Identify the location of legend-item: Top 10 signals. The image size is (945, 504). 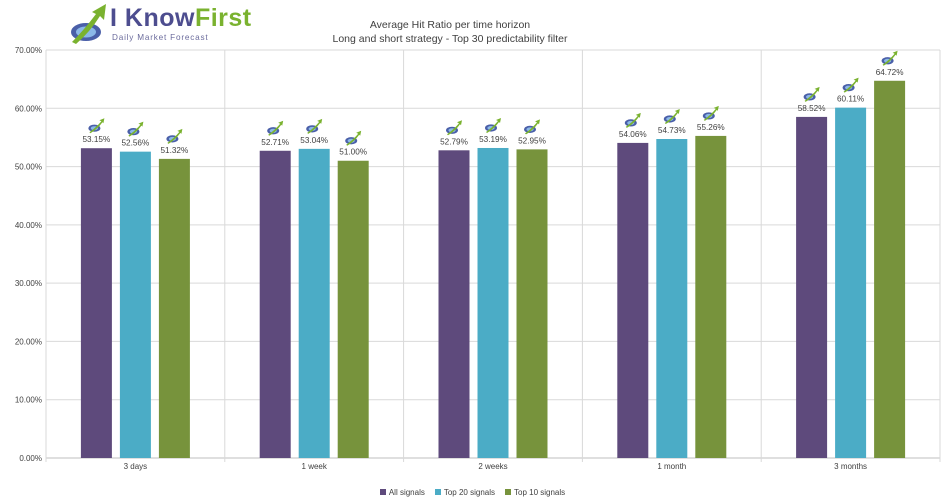
(535, 492).